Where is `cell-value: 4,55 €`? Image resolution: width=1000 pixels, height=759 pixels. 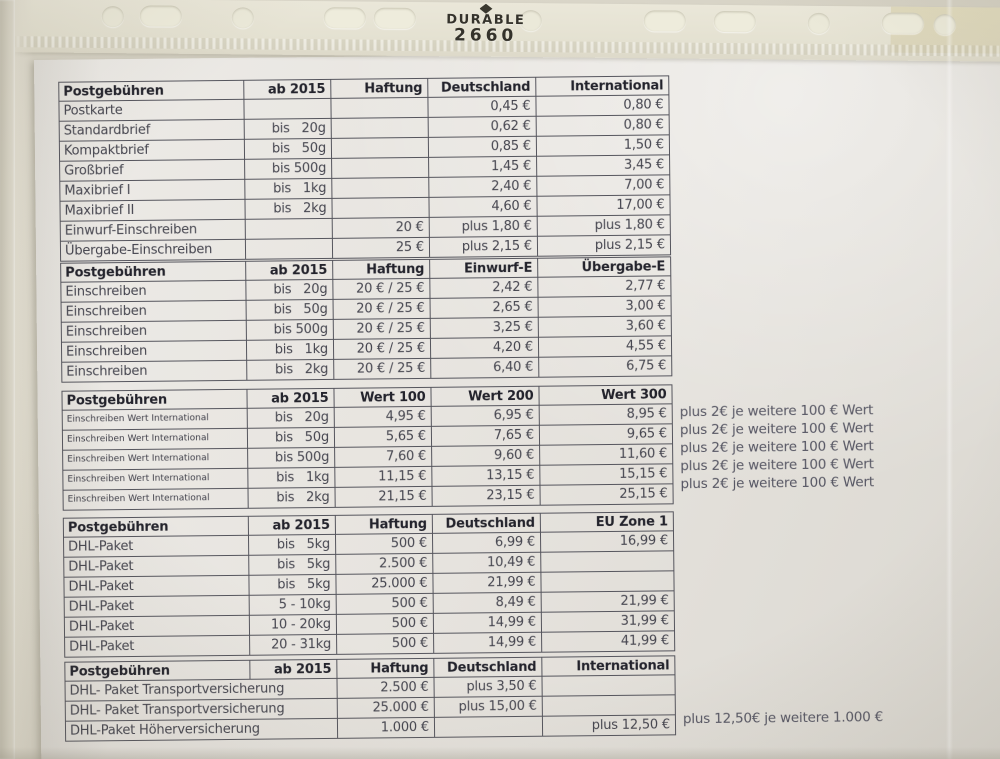 cell-value: 4,55 € is located at coordinates (605, 346).